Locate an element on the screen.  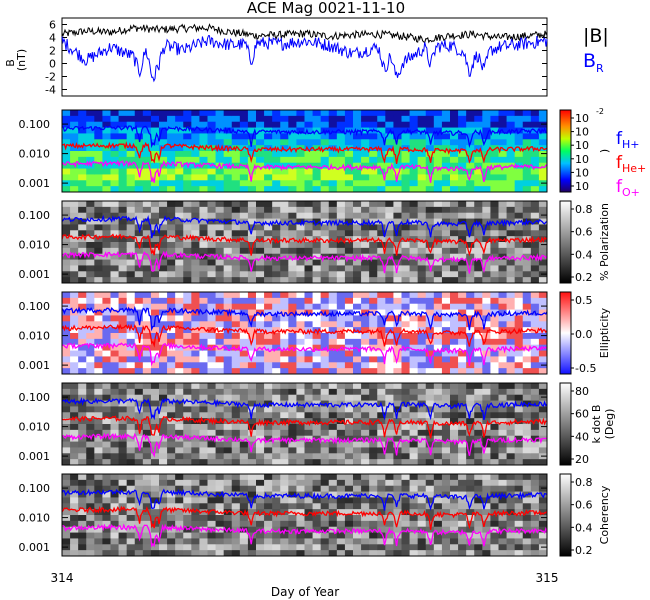
freq-tick-label: 0.100 is located at coordinates (35, 306).